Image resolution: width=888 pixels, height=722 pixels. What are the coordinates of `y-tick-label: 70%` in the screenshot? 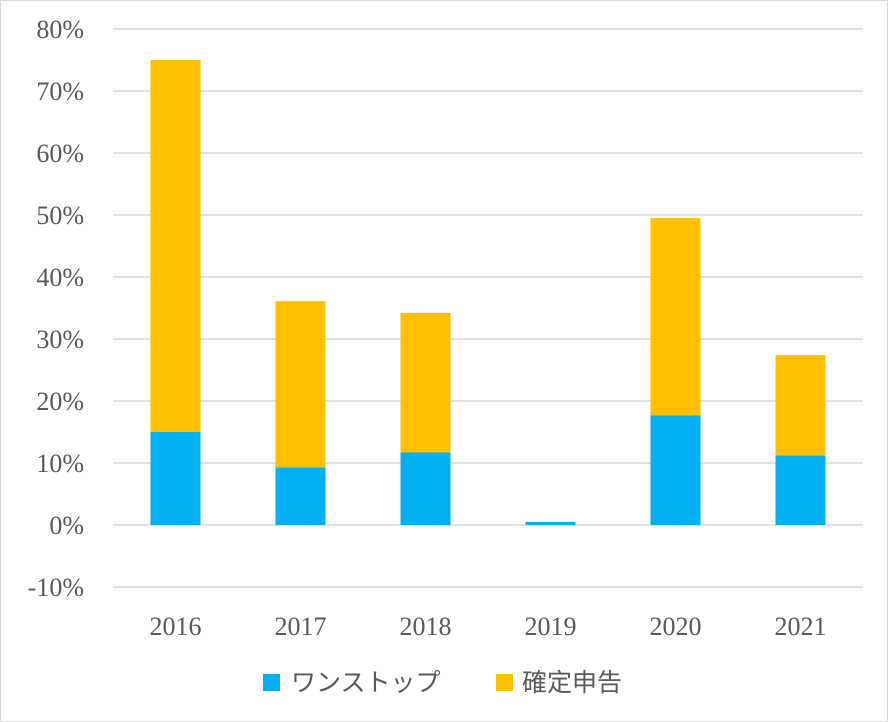 It's located at (60, 91).